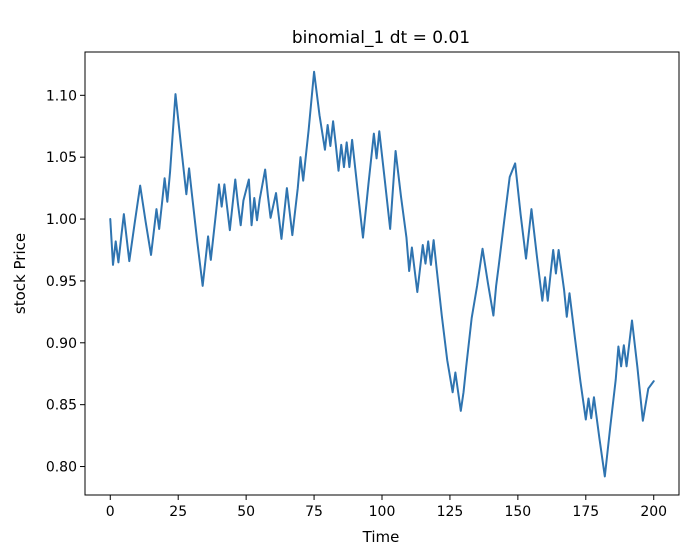  I want to click on y-tick-label: 0.95, so click(61, 282).